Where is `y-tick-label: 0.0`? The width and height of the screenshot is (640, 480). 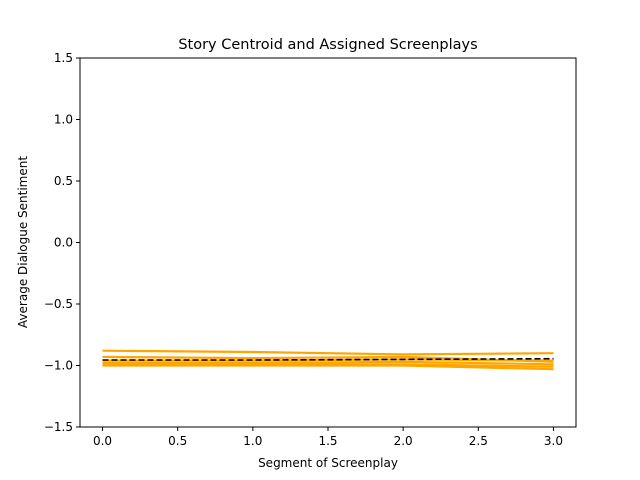
y-tick-label: 0.0 is located at coordinates (63, 243).